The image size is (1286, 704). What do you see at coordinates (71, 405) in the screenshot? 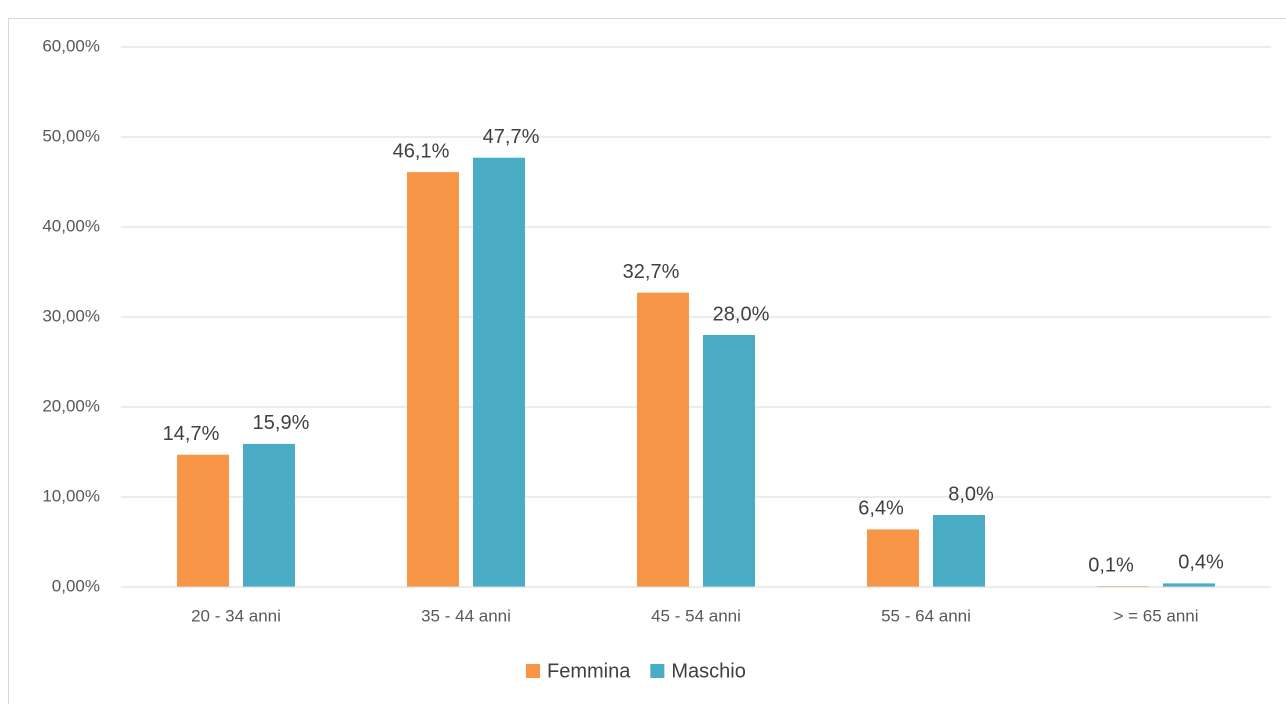
I see `y-tick-label: 20,00%` at bounding box center [71, 405].